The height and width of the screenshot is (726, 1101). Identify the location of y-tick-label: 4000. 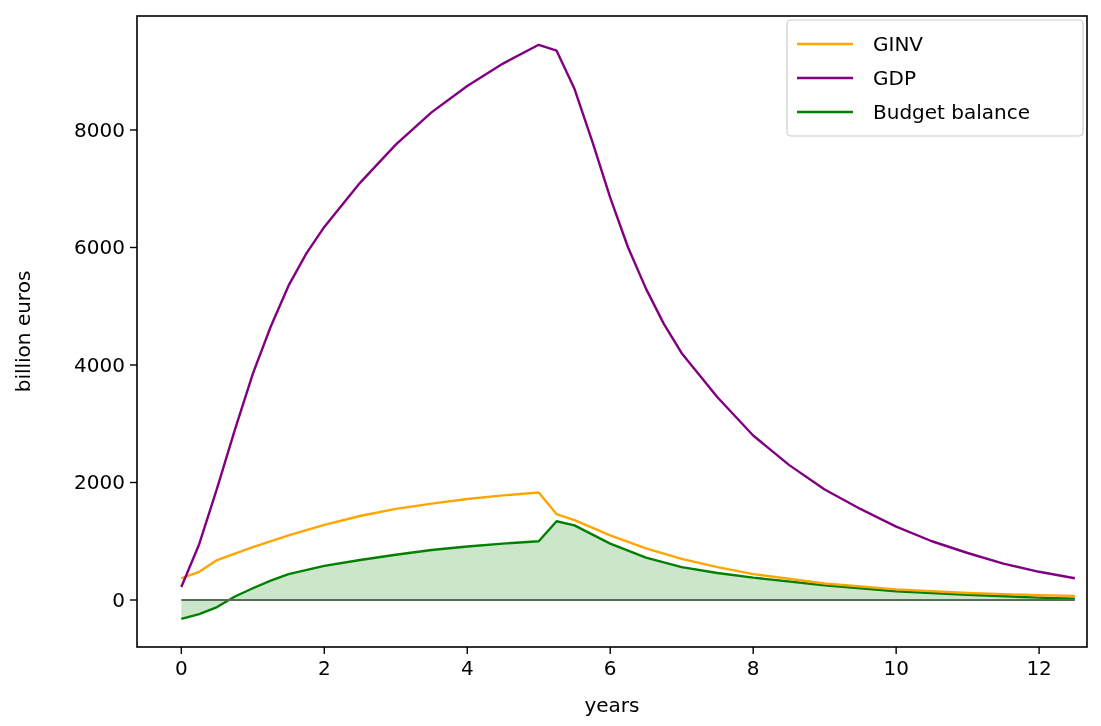
(99, 364).